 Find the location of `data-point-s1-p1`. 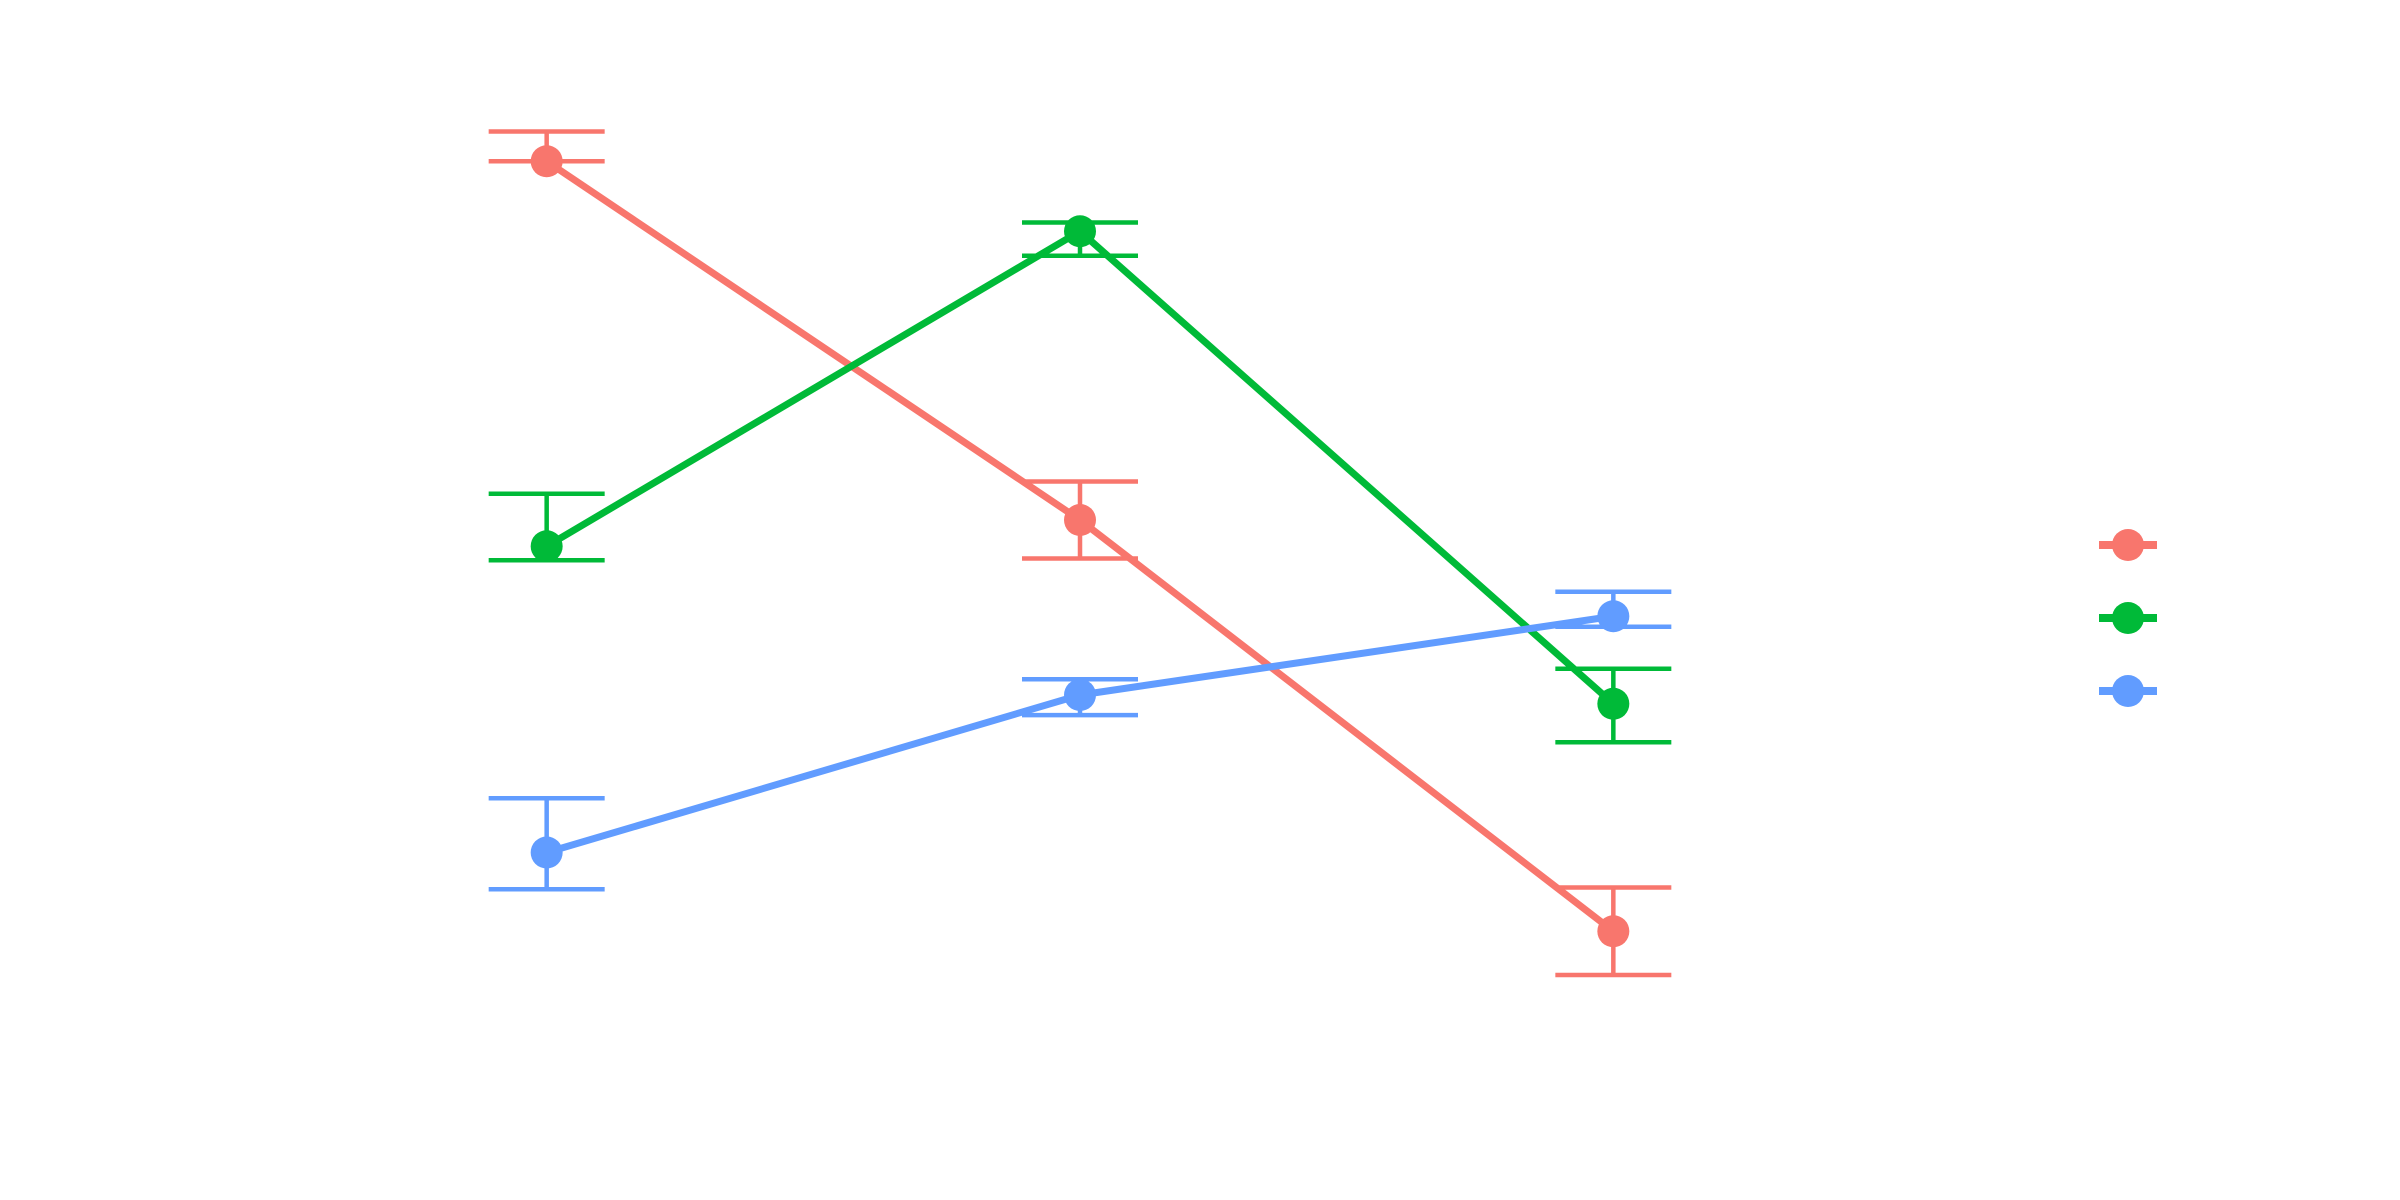

data-point-s1-p1 is located at coordinates (546, 161).